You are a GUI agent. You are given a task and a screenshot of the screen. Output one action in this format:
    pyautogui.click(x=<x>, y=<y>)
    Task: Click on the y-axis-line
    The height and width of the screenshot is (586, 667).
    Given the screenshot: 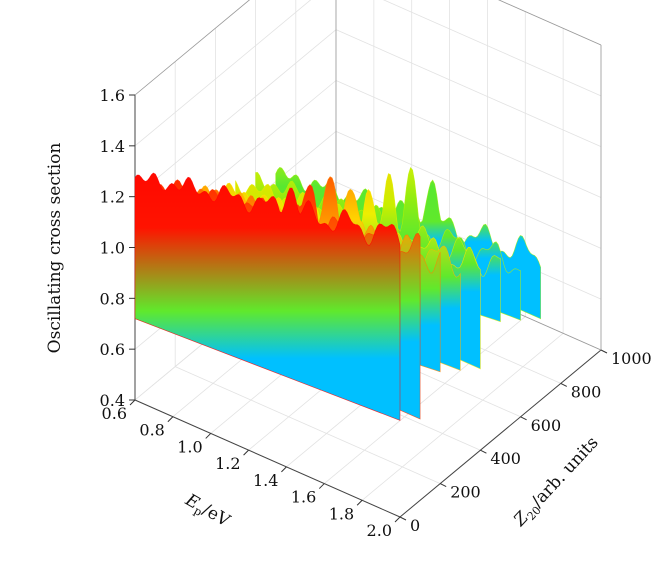 What is the action you would take?
    pyautogui.click(x=500, y=433)
    